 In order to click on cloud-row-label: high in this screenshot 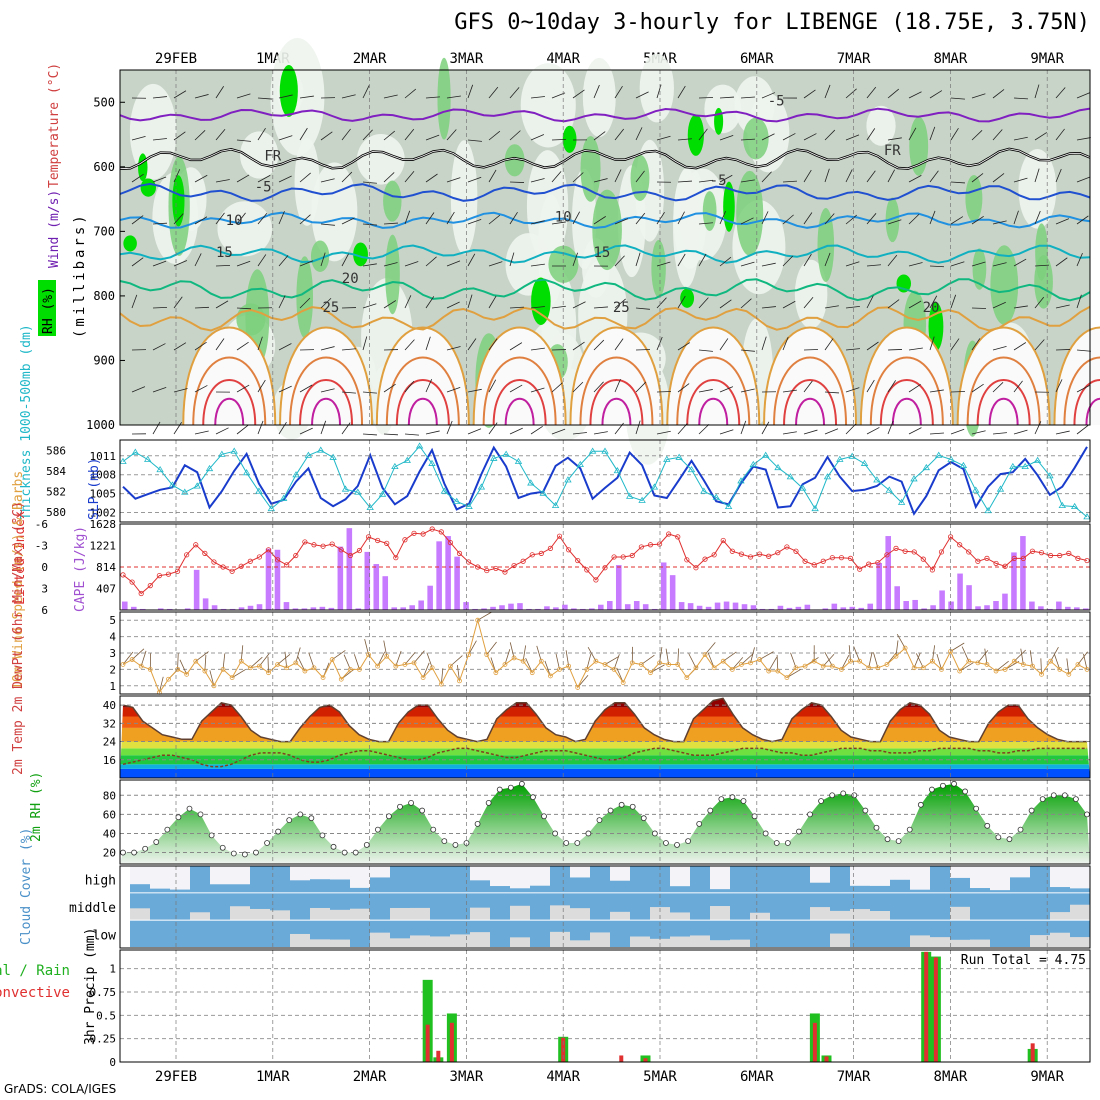, I will do `click(100, 881)`.